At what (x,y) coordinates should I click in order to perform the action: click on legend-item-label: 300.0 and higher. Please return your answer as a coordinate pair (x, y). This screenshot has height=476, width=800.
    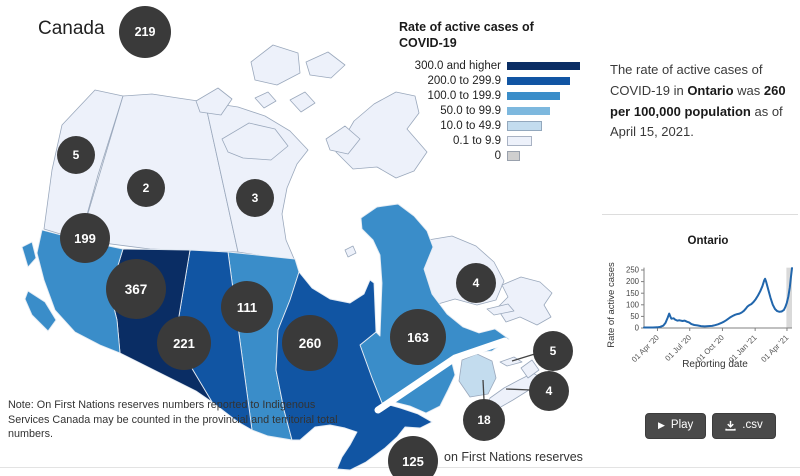
    Looking at the image, I should click on (457, 66).